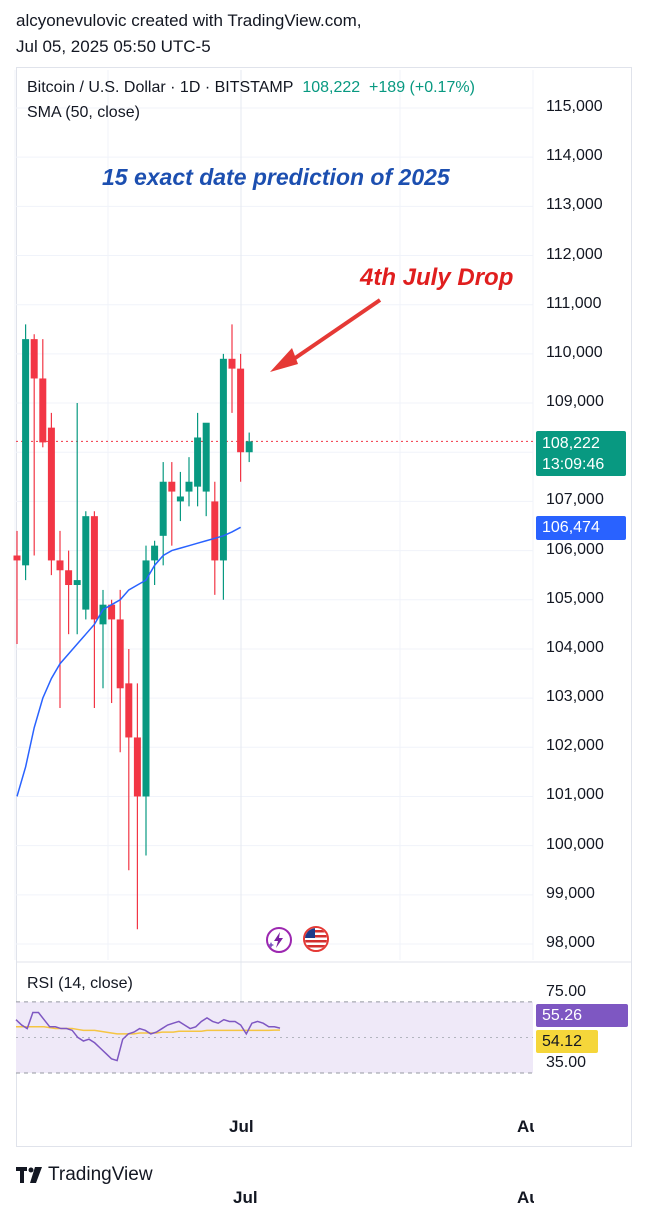  I want to click on current-price-value: 108,222, so click(571, 443).